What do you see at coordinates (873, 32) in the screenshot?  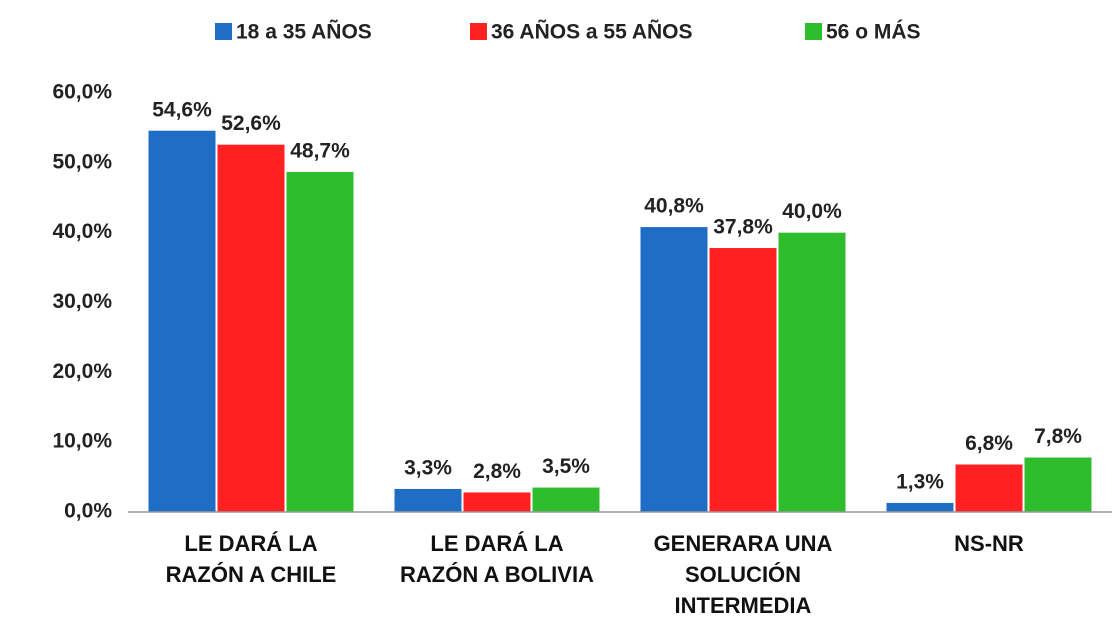 I see `legend-label: 56 o MÁS` at bounding box center [873, 32].